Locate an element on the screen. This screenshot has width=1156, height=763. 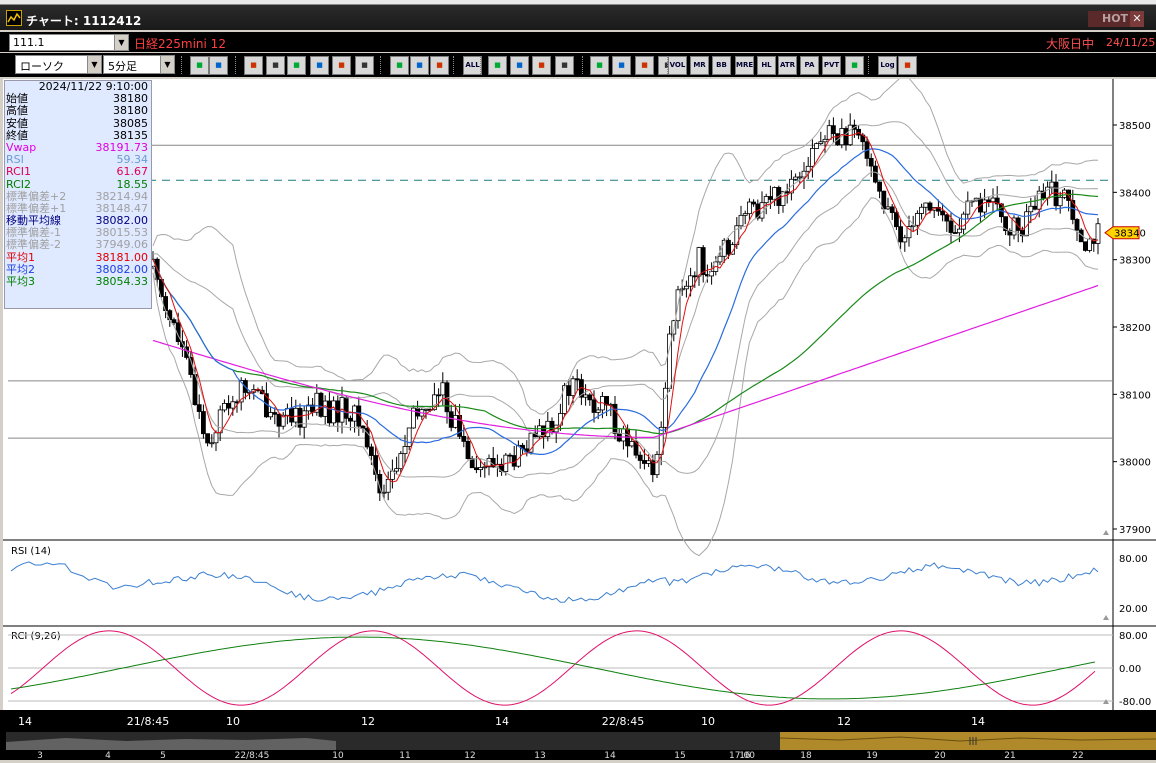
atr-button: ATR is located at coordinates (787, 65).